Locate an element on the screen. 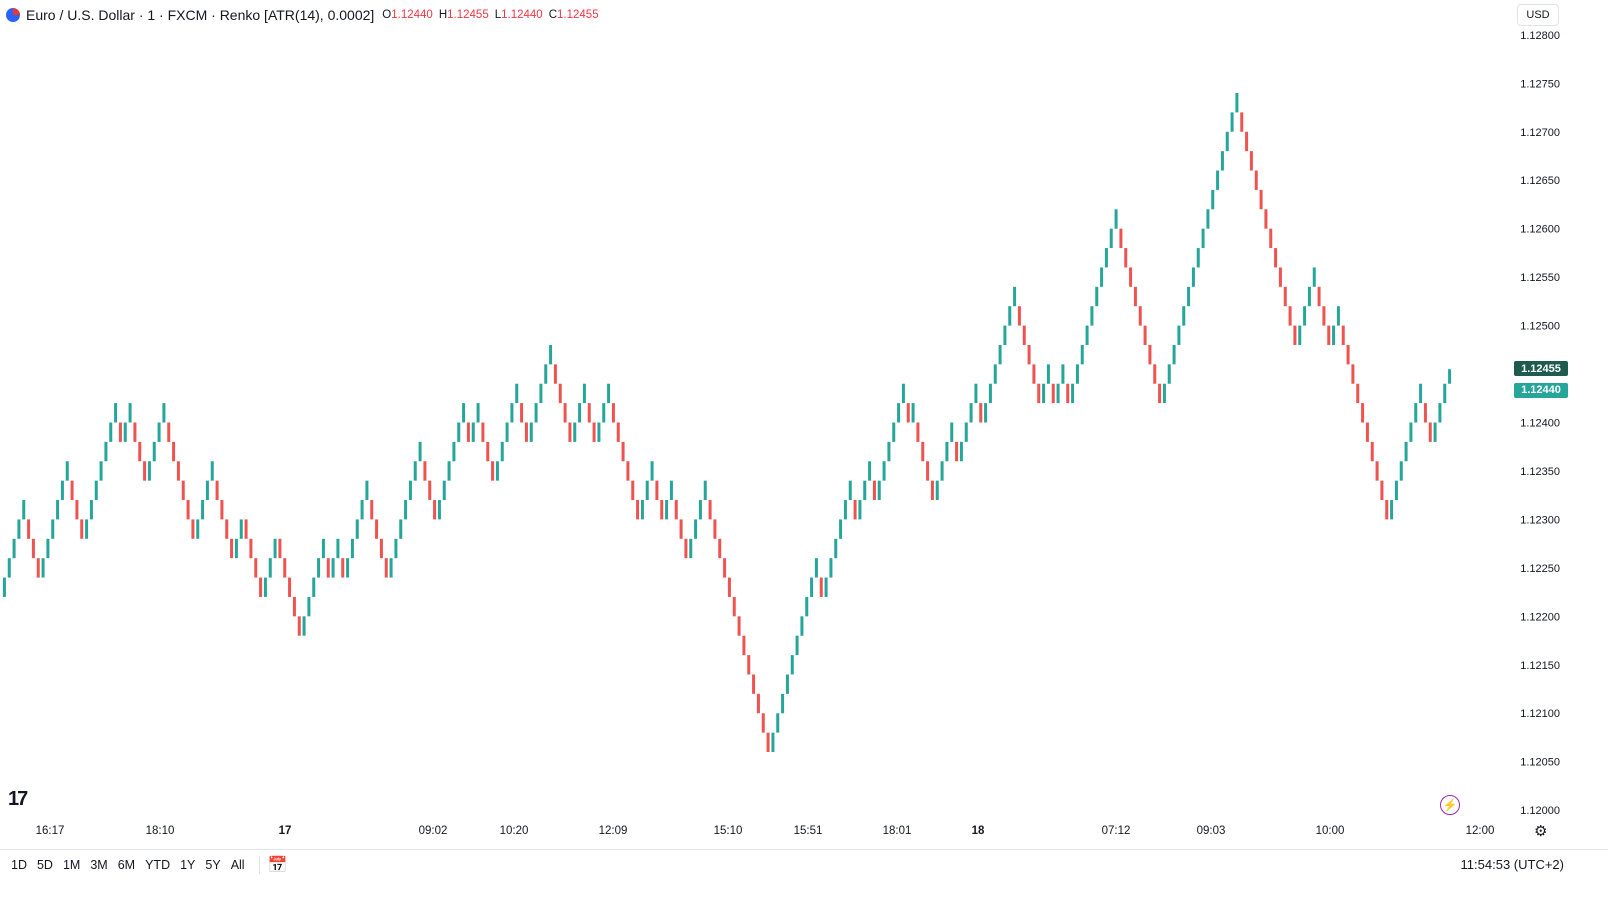  ohlc-close: C1.12455 is located at coordinates (573, 15).